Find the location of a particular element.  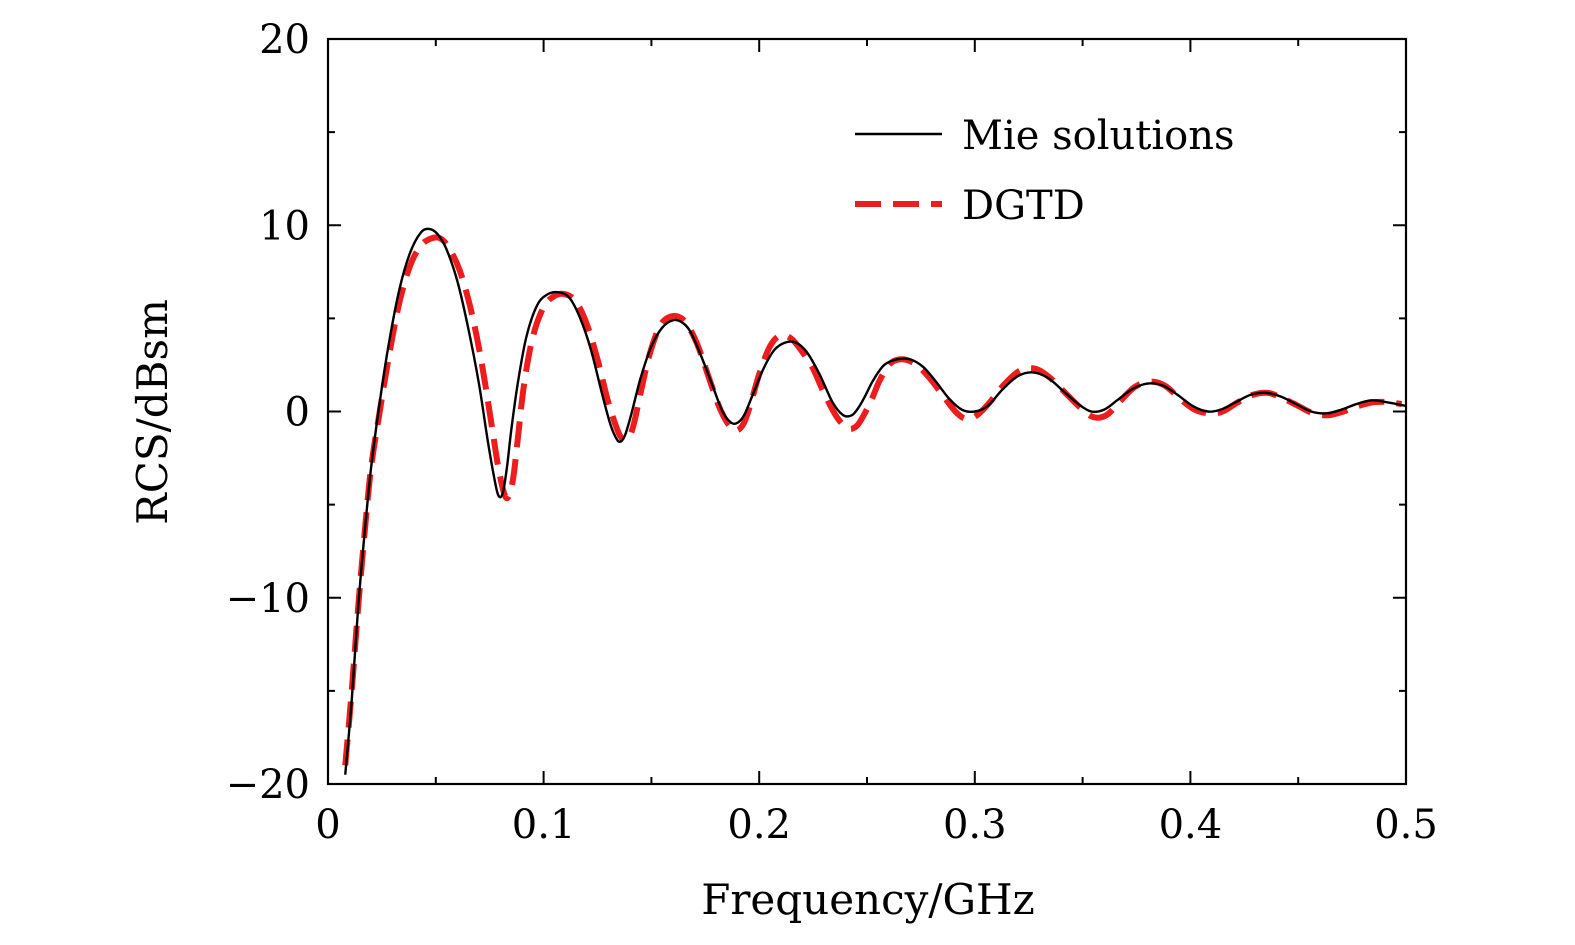

x-tick-label: 0 is located at coordinates (327, 825).